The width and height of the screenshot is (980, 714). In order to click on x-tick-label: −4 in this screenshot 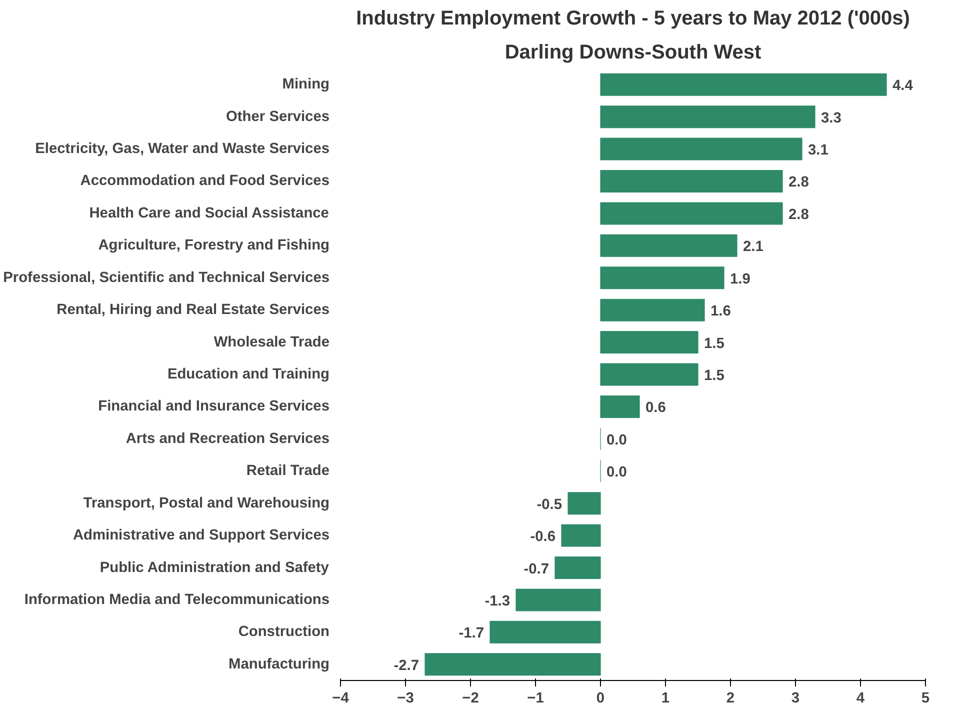, I will do `click(341, 698)`.